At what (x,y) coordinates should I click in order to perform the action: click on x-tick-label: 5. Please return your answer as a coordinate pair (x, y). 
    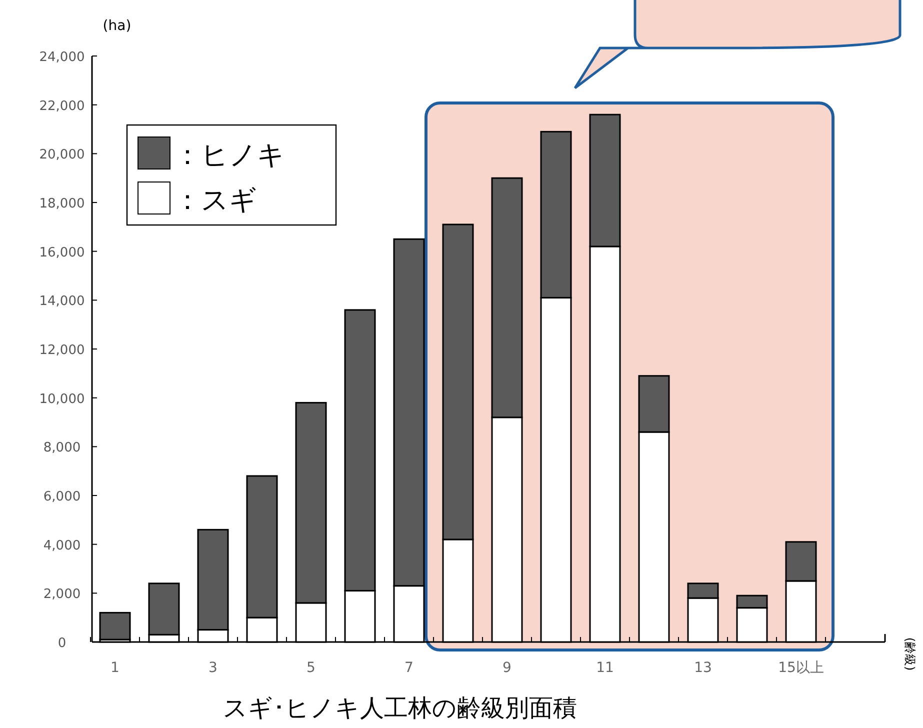
    Looking at the image, I should click on (311, 668).